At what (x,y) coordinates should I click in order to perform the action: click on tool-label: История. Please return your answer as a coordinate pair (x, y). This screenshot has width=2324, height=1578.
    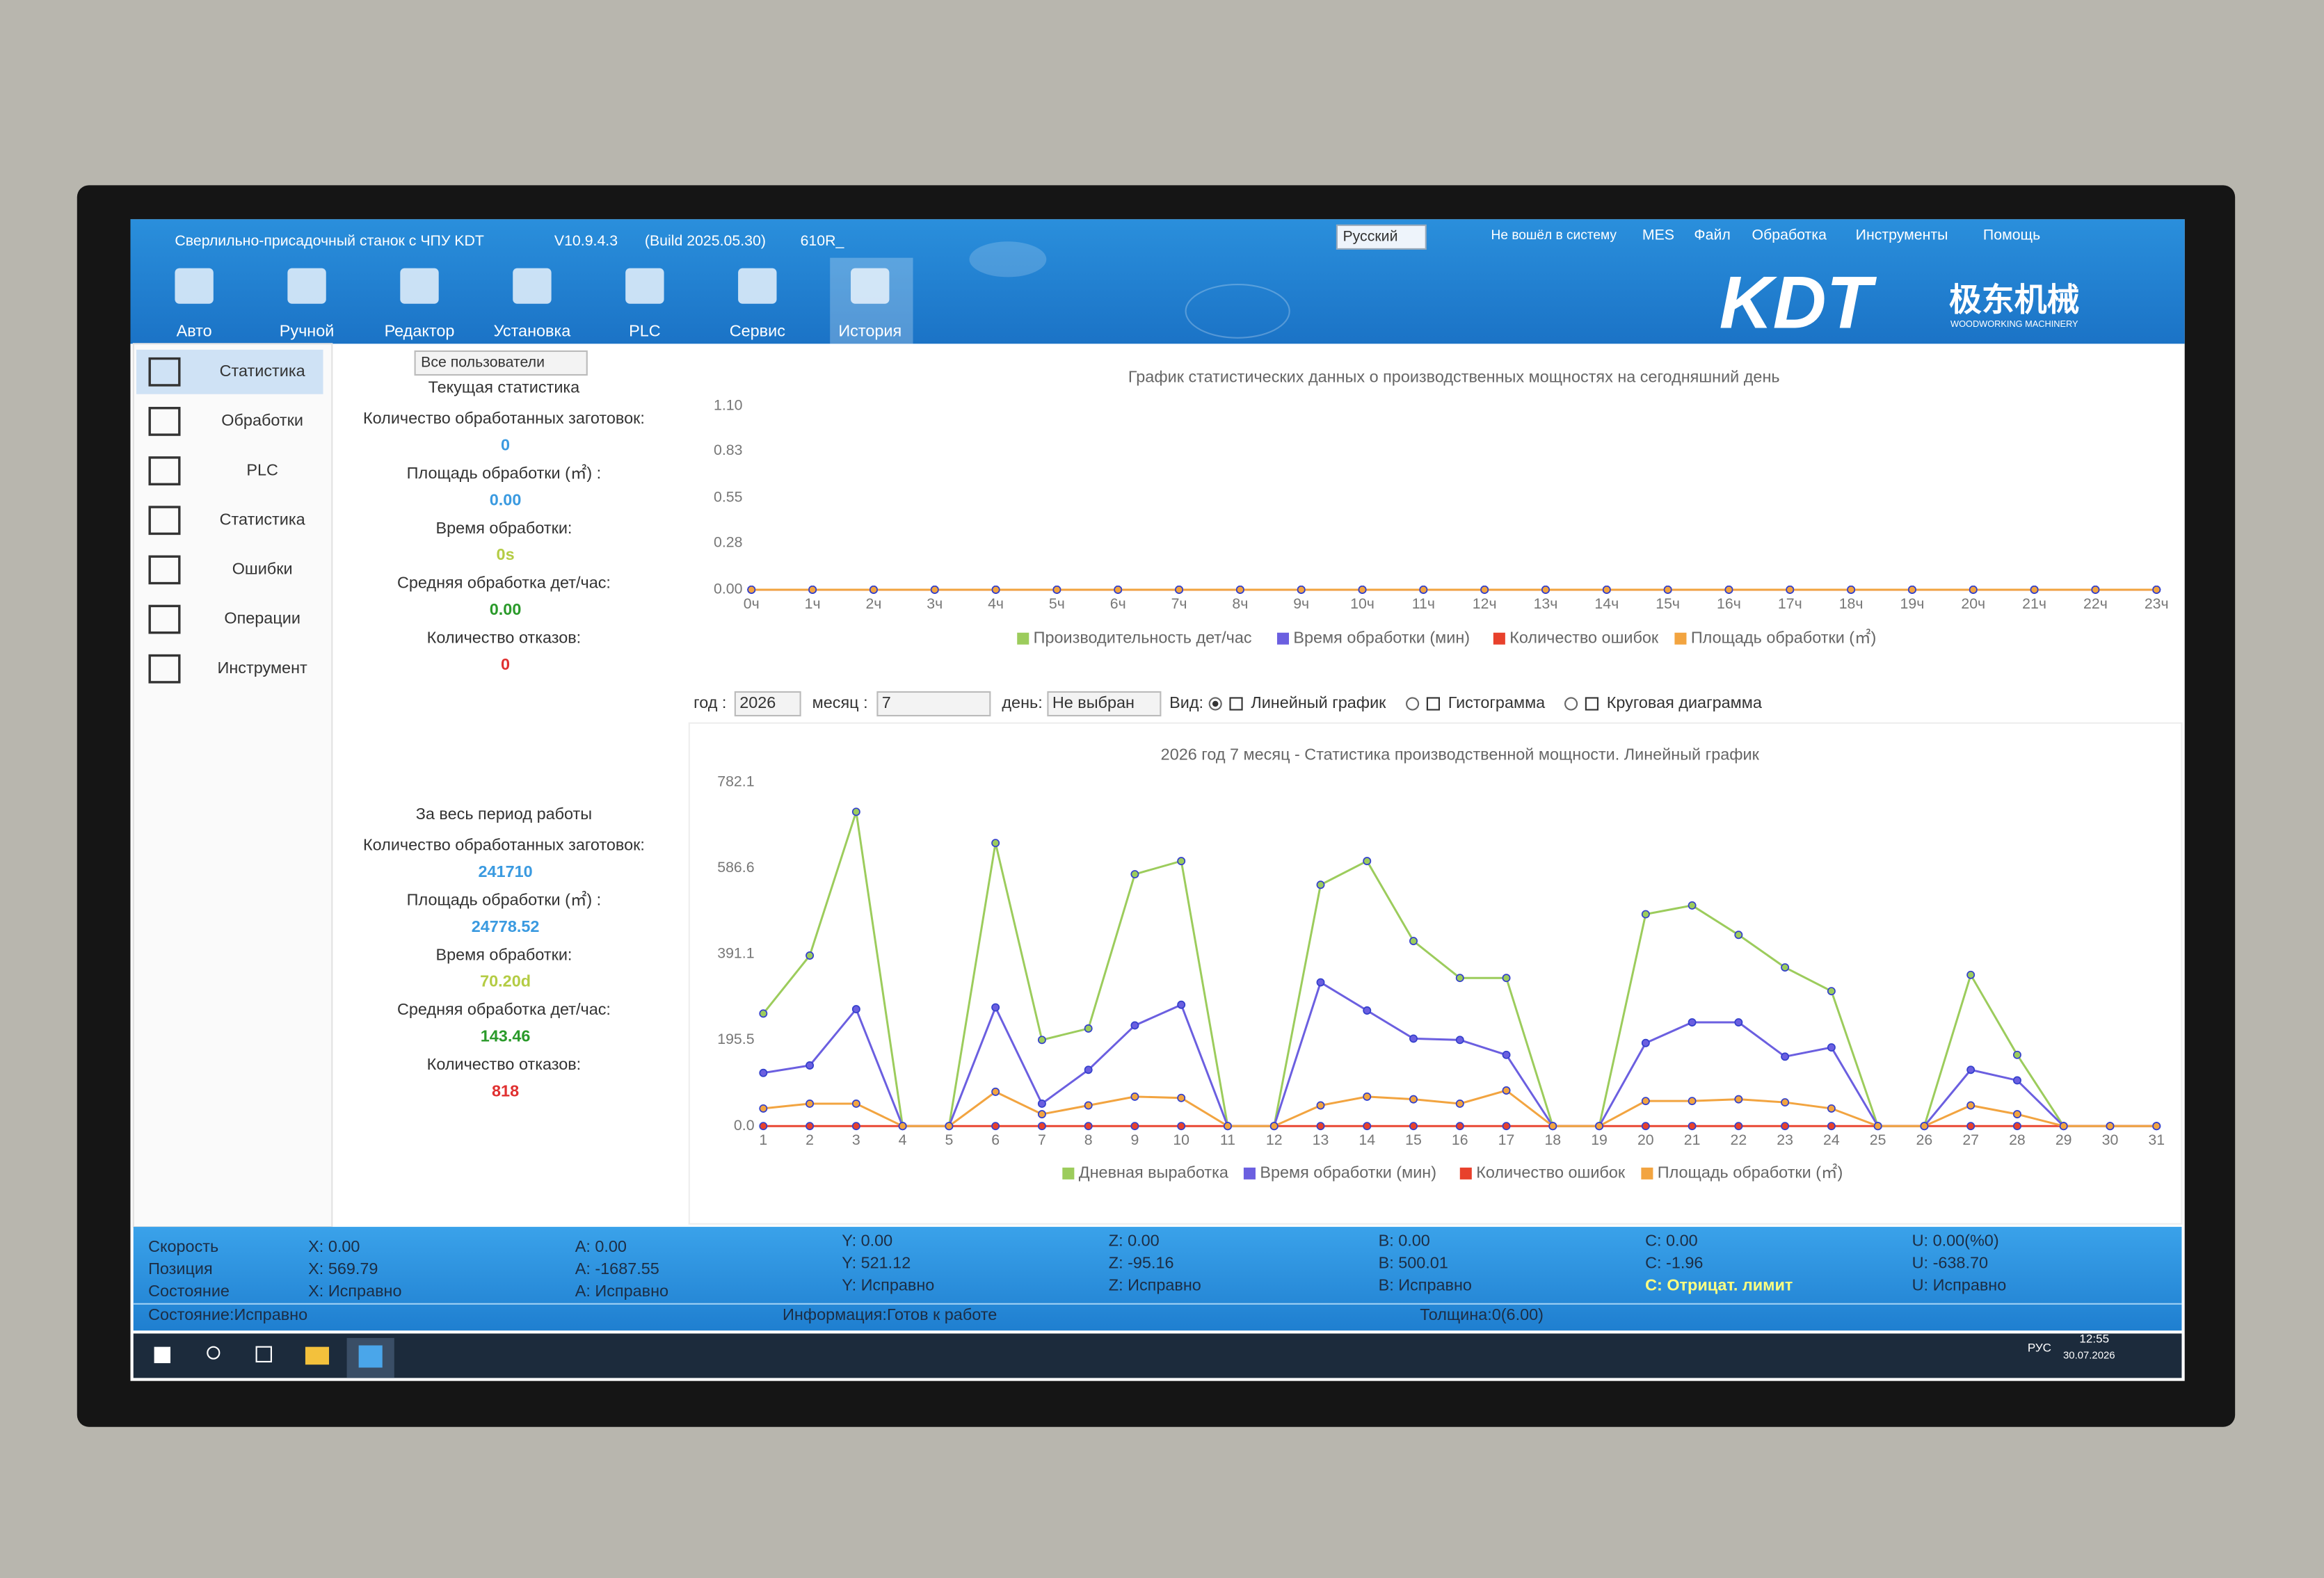
    Looking at the image, I should click on (869, 330).